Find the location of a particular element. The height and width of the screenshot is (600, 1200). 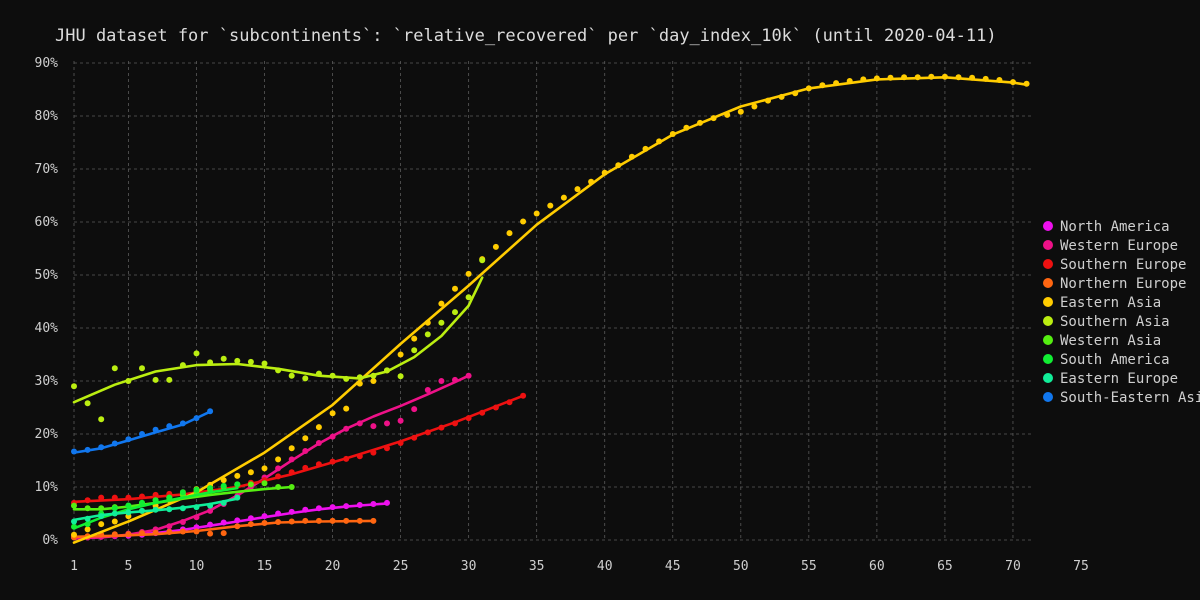

y-tick-label: 10% is located at coordinates (47, 487).